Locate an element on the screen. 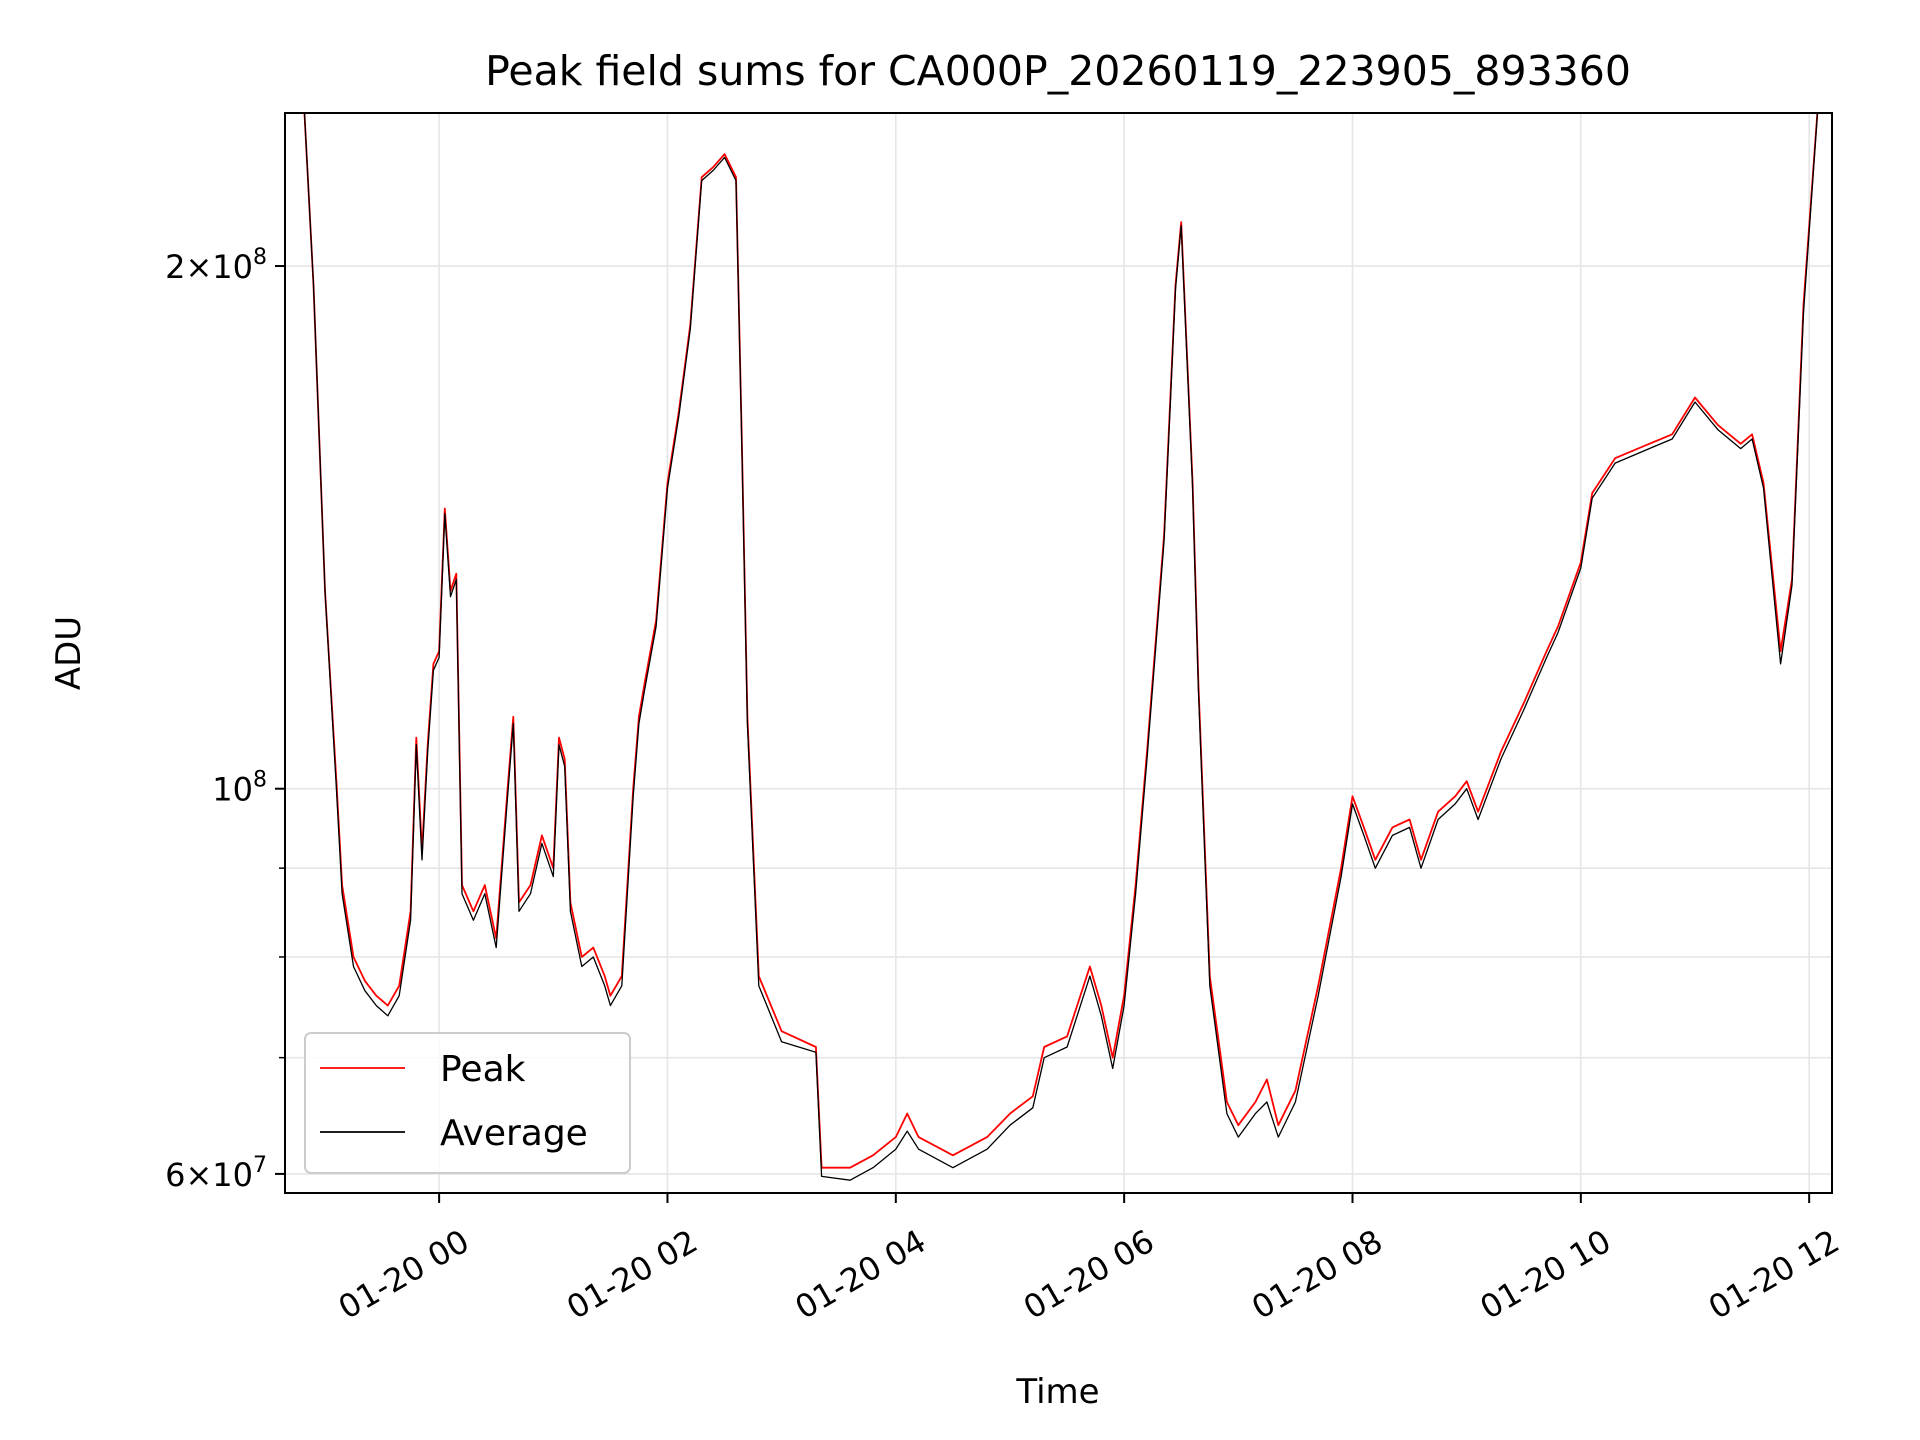  legend: Peak Average is located at coordinates (467, 1103).